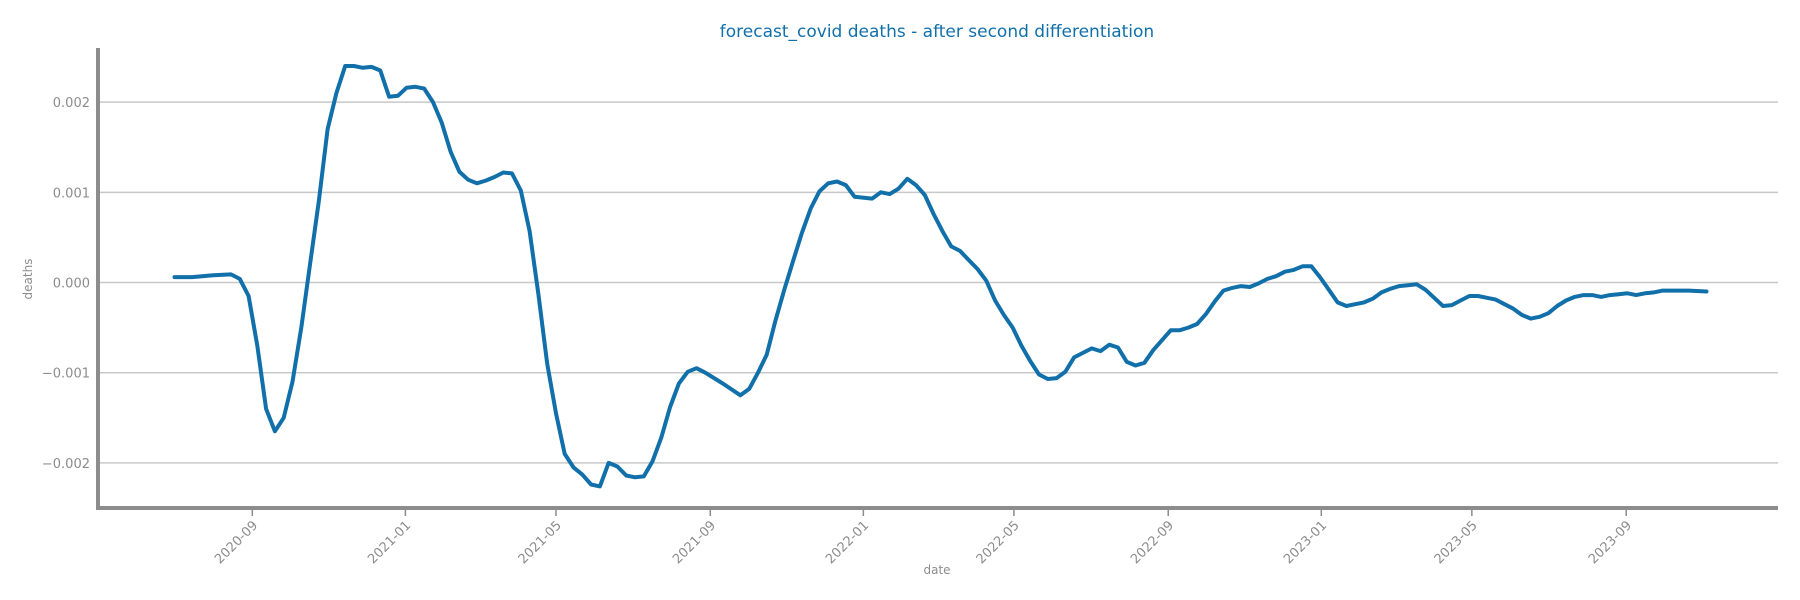 This screenshot has width=1800, height=600. What do you see at coordinates (71, 193) in the screenshot?
I see `y-tick-label: 0.001` at bounding box center [71, 193].